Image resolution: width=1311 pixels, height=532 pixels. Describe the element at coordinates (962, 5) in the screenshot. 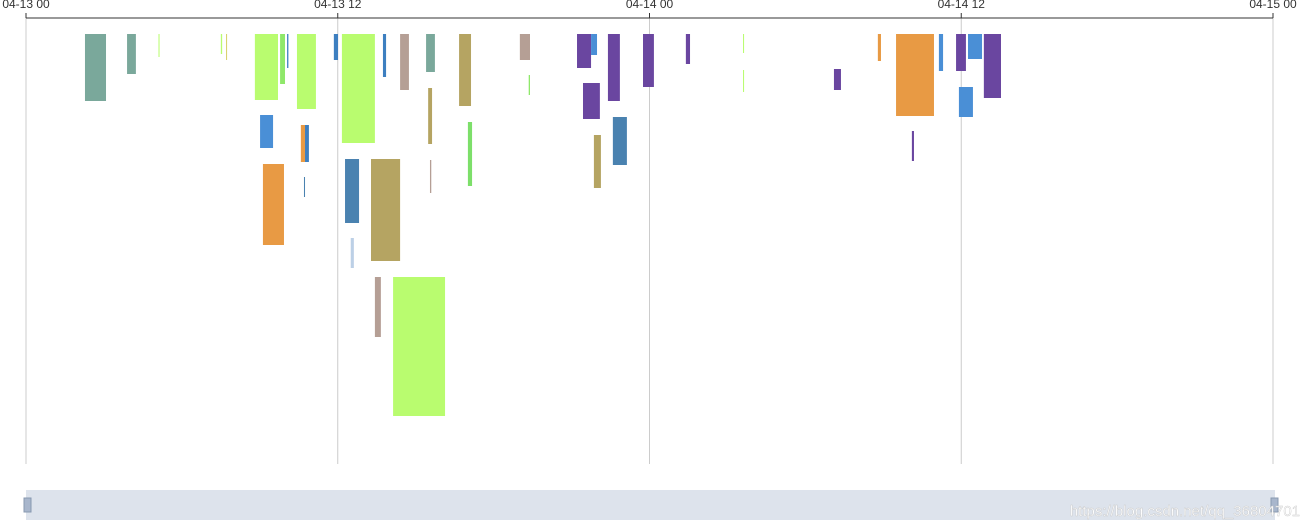

I see `x-tick-label: 04-14 12` at that location.